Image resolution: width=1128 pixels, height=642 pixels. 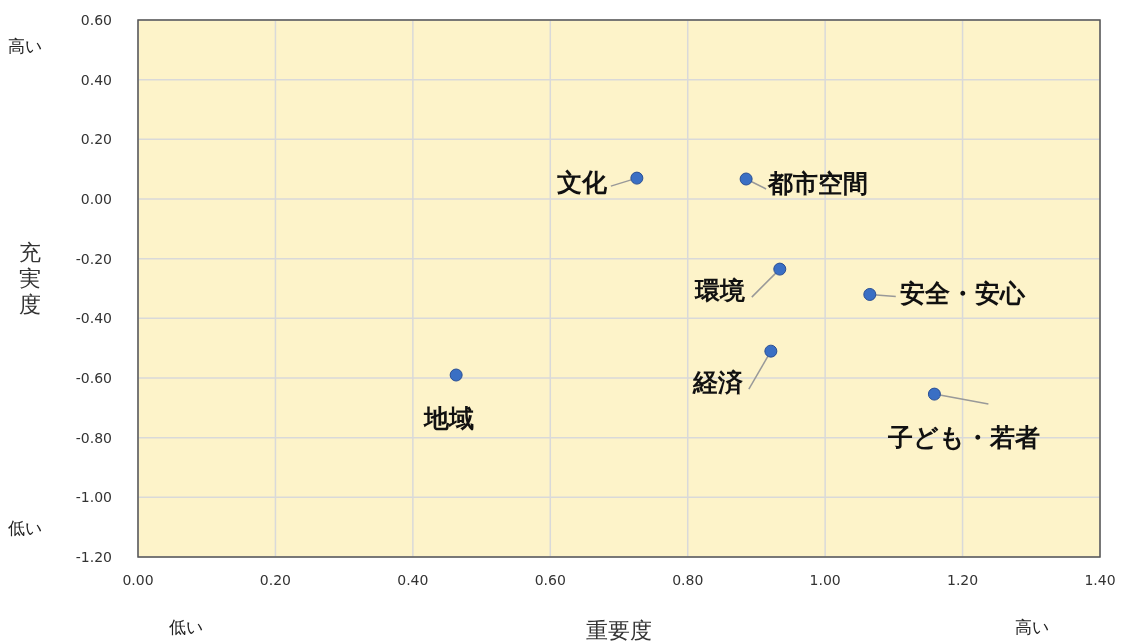 What do you see at coordinates (275, 580) in the screenshot?
I see `x-tick-label: 0.20` at bounding box center [275, 580].